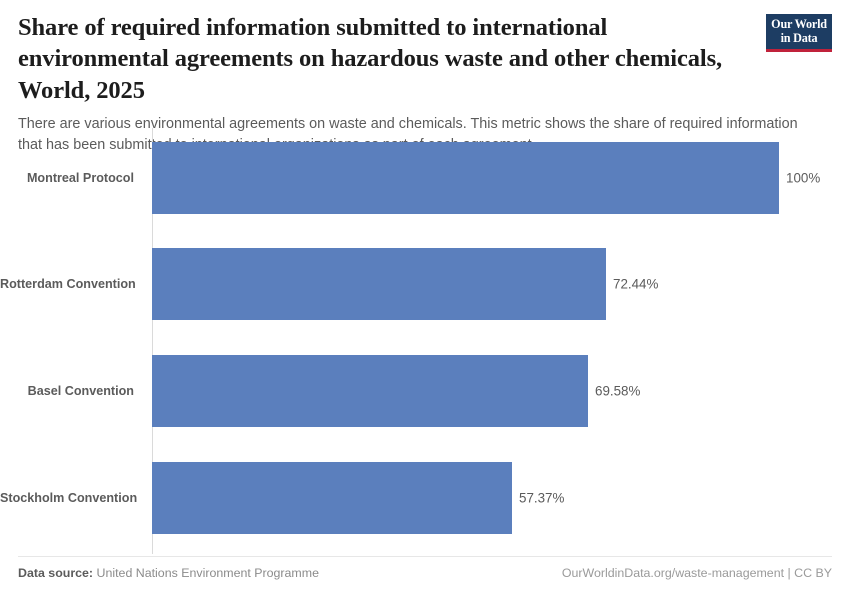  I want to click on bar-rotterdam-convention, so click(379, 284).